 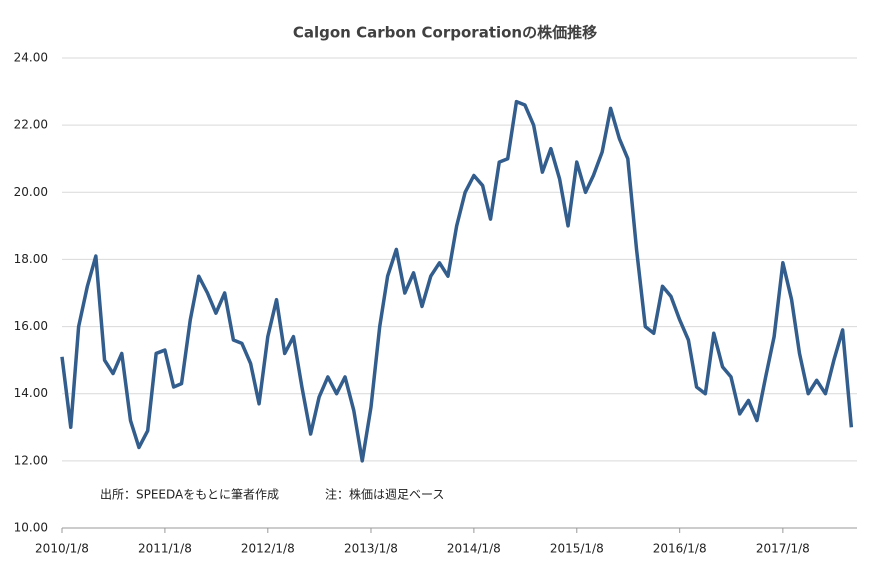 What do you see at coordinates (384, 494) in the screenshot?
I see `annotation: 注：株価は週足ベース` at bounding box center [384, 494].